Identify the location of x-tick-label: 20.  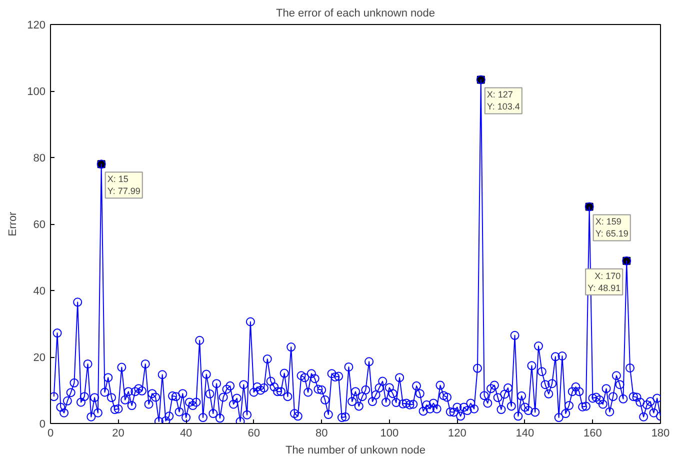
(118, 434).